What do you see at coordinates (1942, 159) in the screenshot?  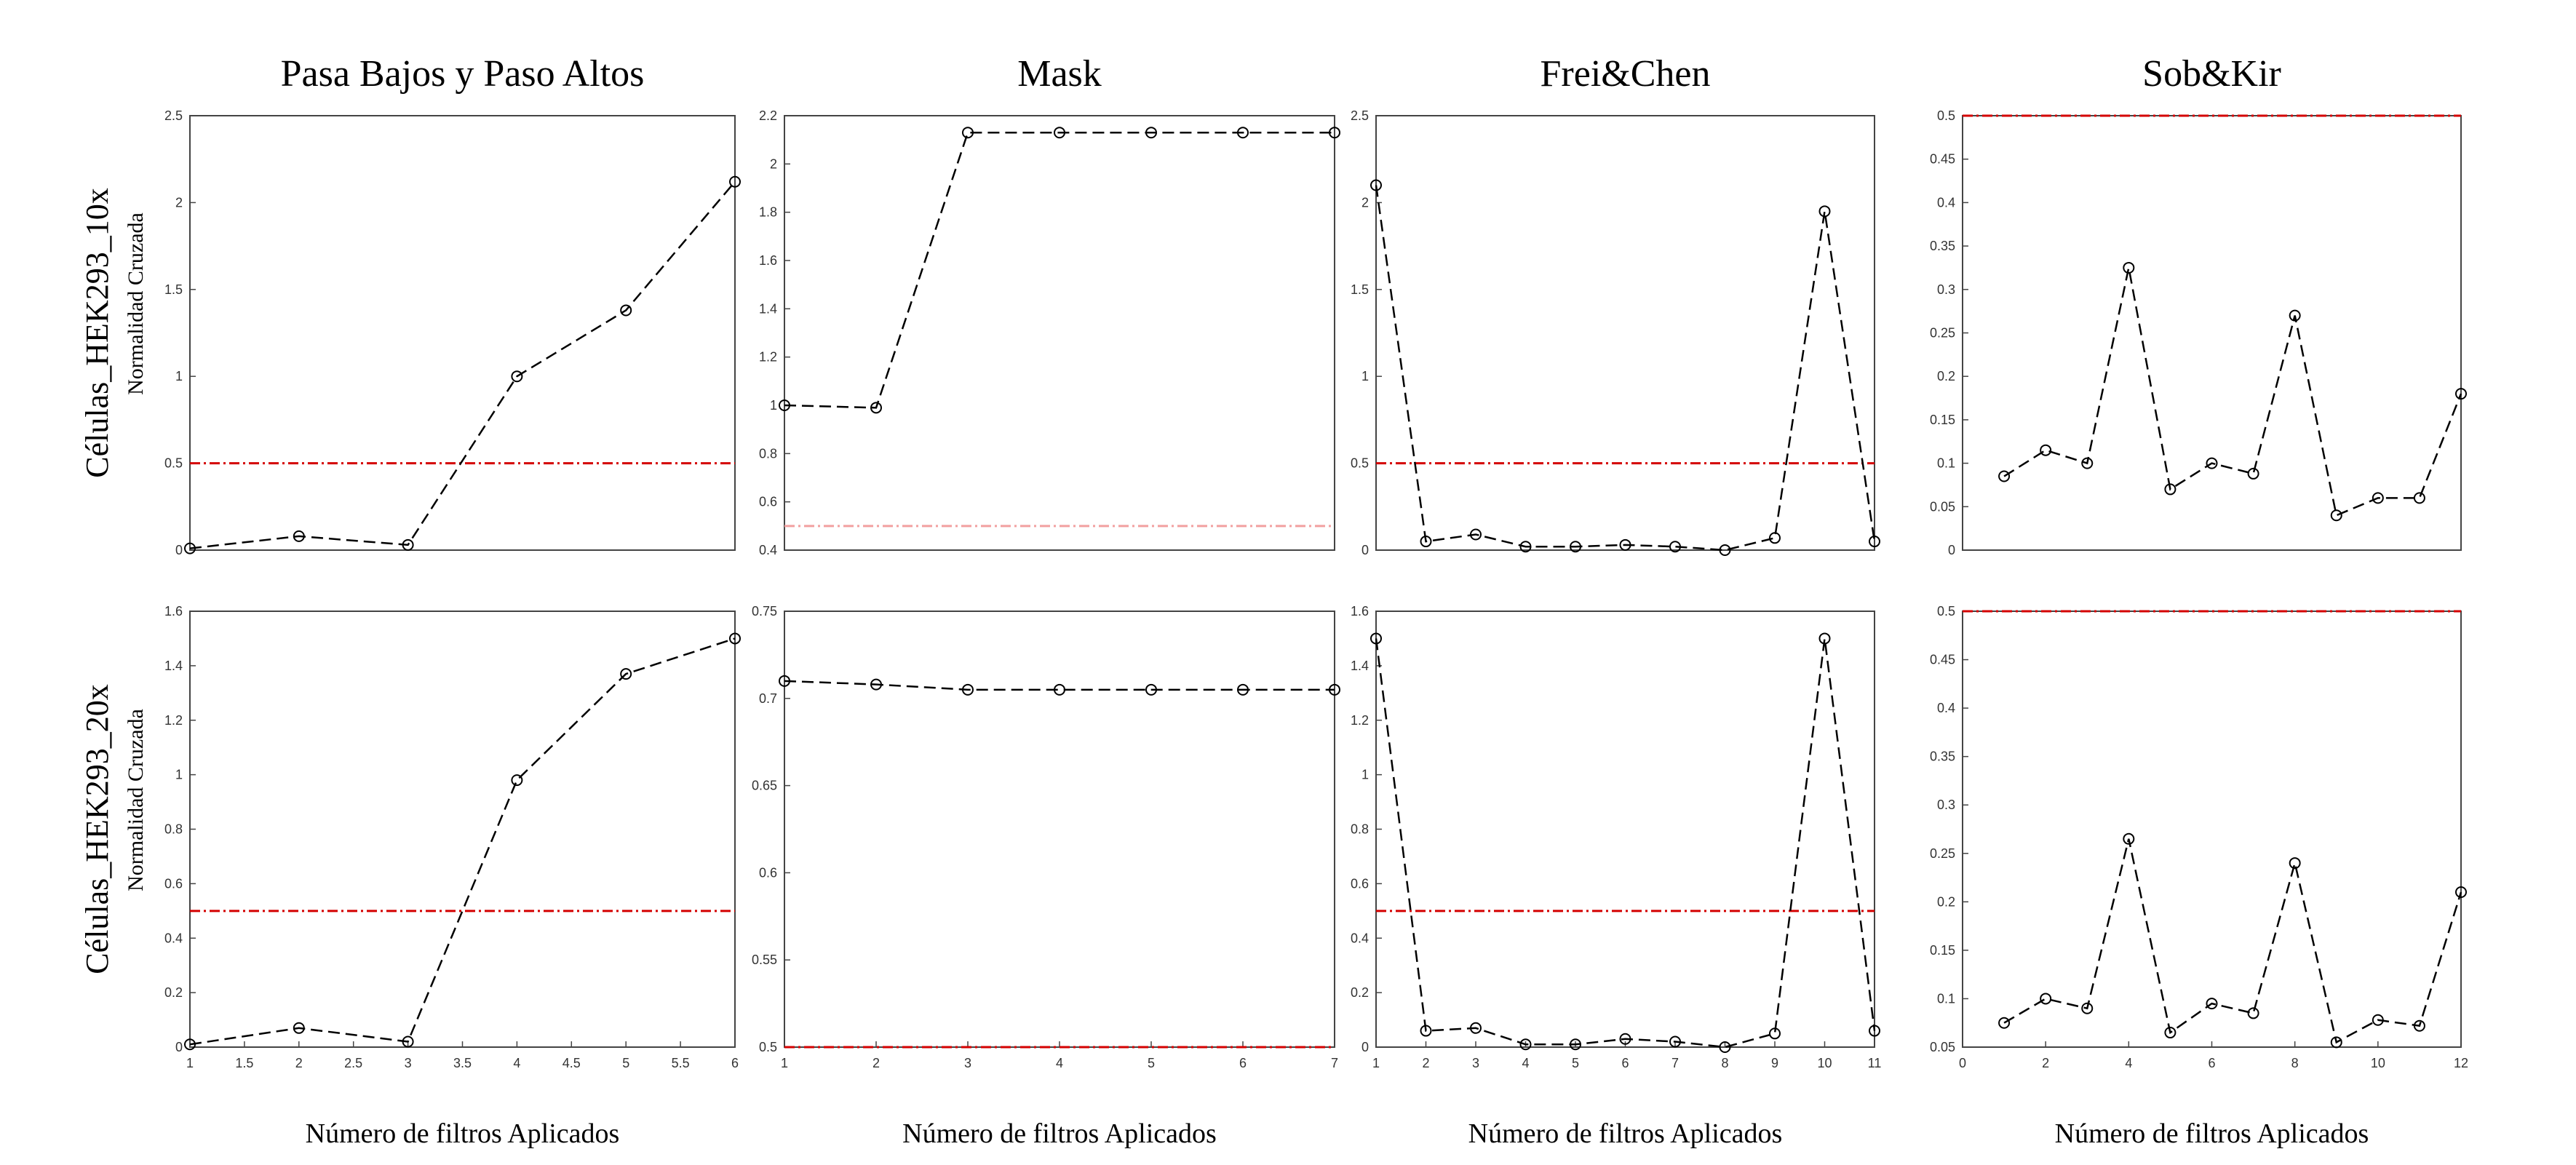 I see `y-tick-label: 0.45` at bounding box center [1942, 159].